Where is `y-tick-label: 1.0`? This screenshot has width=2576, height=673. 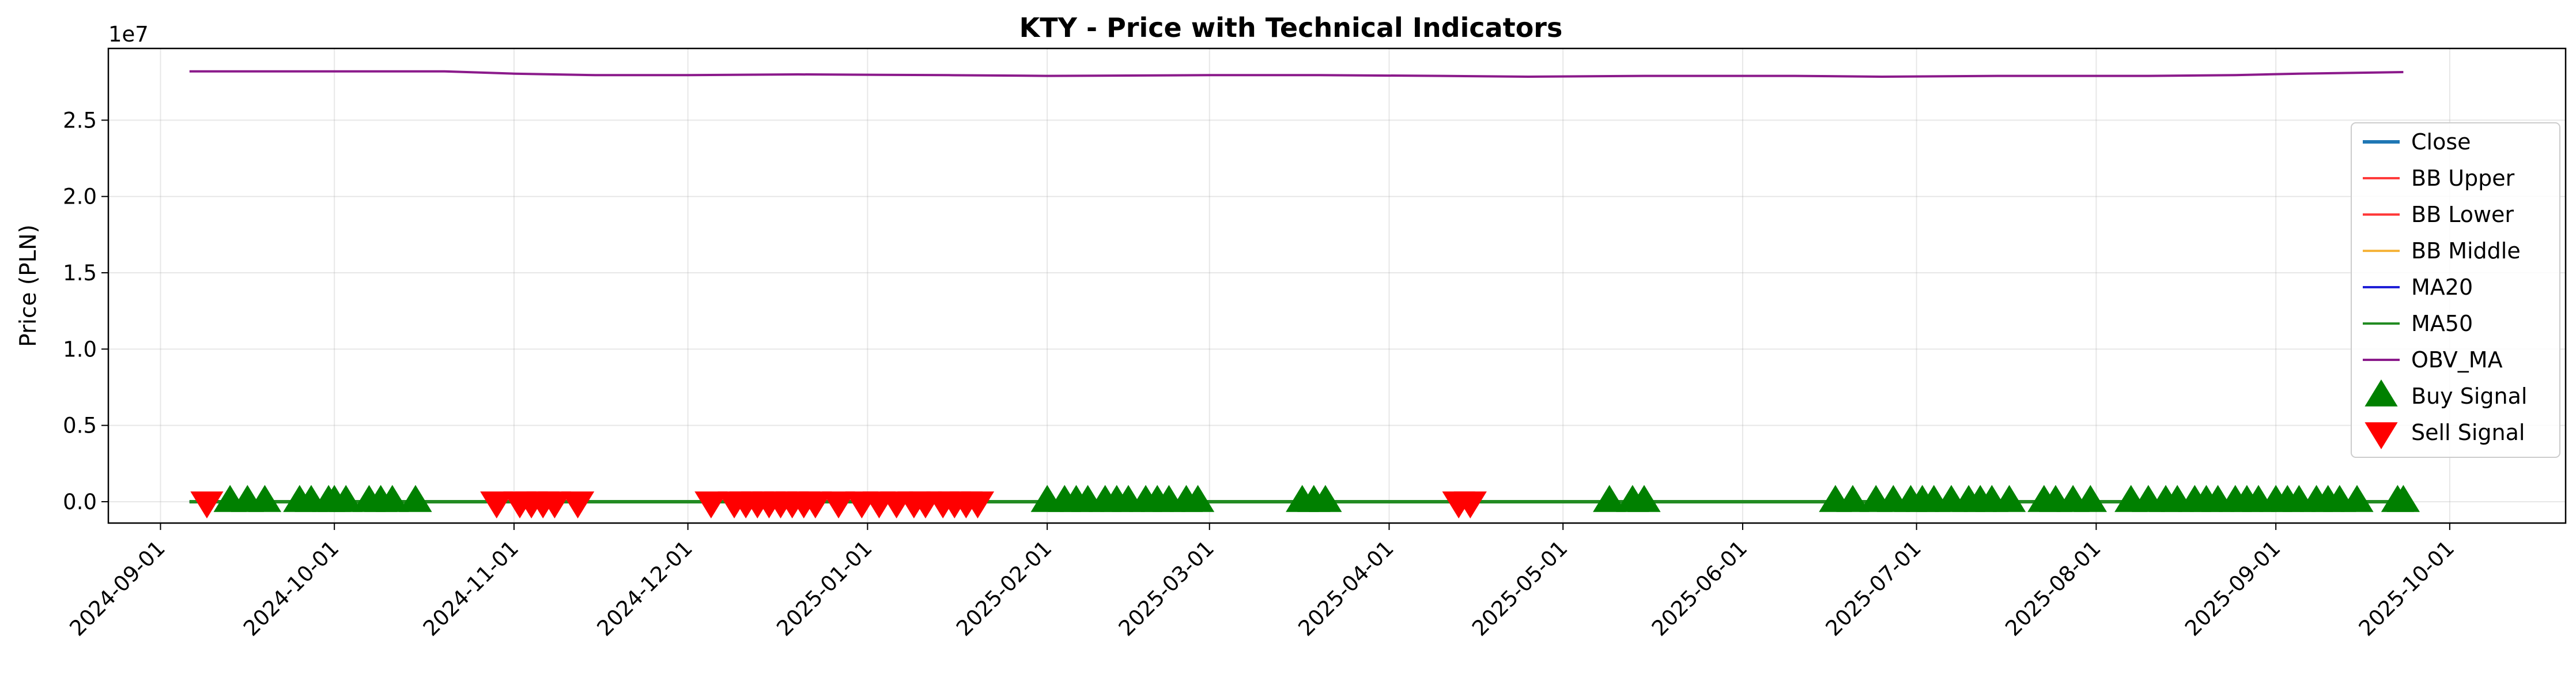
y-tick-label: 1.0 is located at coordinates (80, 349).